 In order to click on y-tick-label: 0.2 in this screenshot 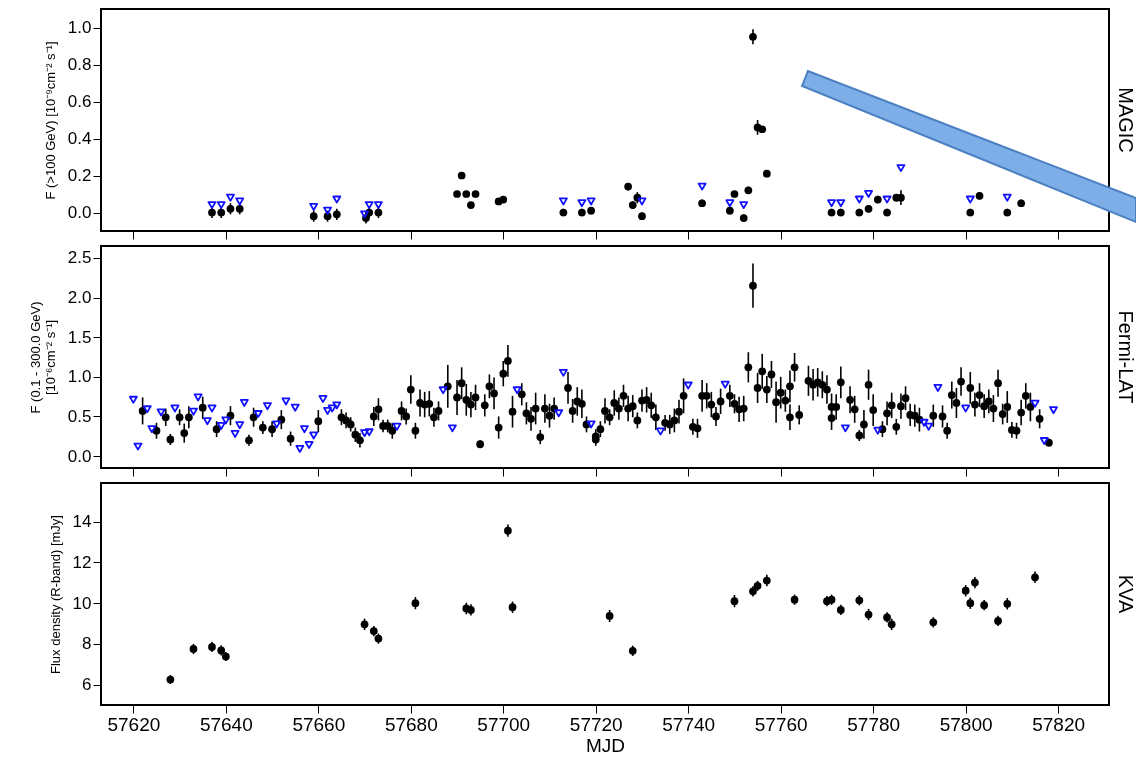, I will do `click(79, 175)`.